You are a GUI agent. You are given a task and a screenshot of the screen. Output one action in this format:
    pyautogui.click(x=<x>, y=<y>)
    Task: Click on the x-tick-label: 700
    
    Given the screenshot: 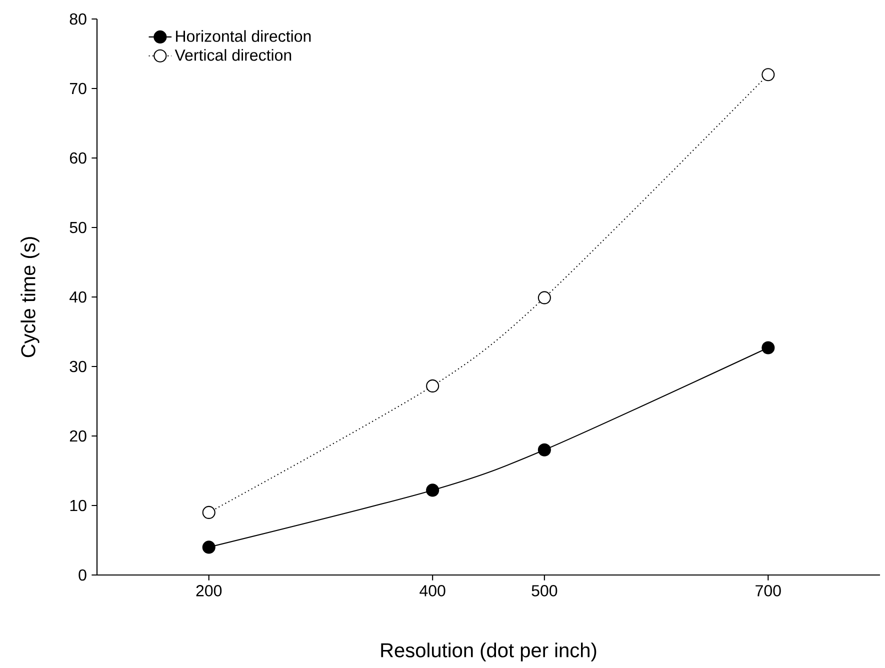 What is the action you would take?
    pyautogui.click(x=768, y=590)
    